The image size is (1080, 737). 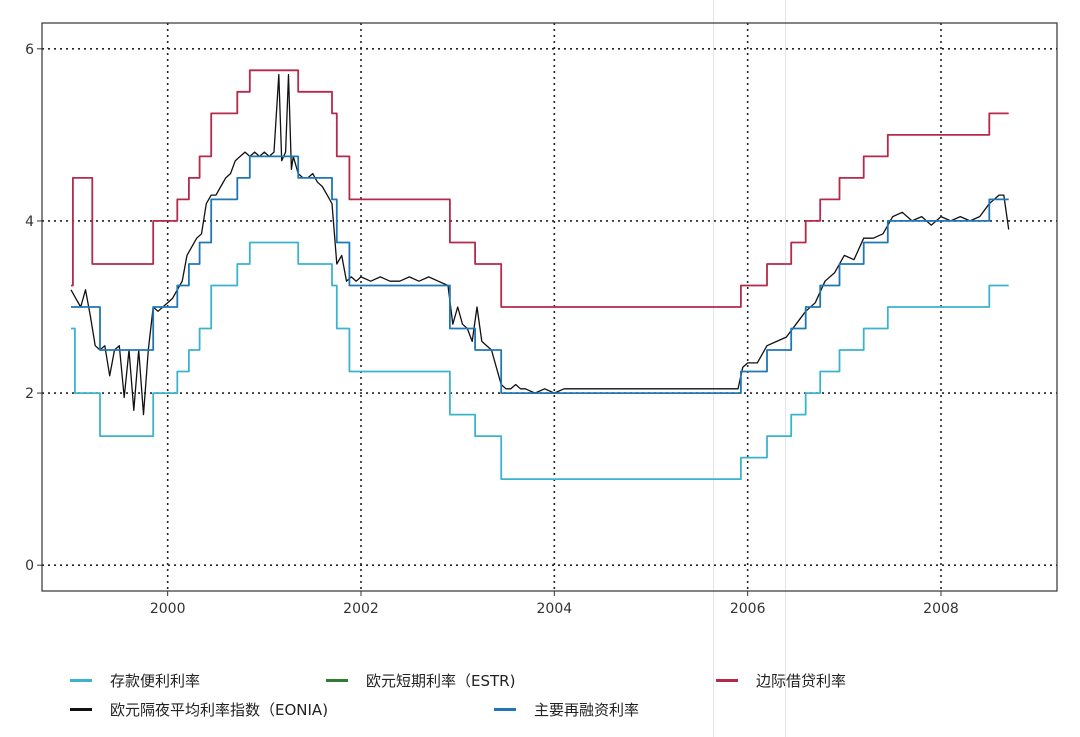 I want to click on y-tick-label: 4, so click(x=29, y=222).